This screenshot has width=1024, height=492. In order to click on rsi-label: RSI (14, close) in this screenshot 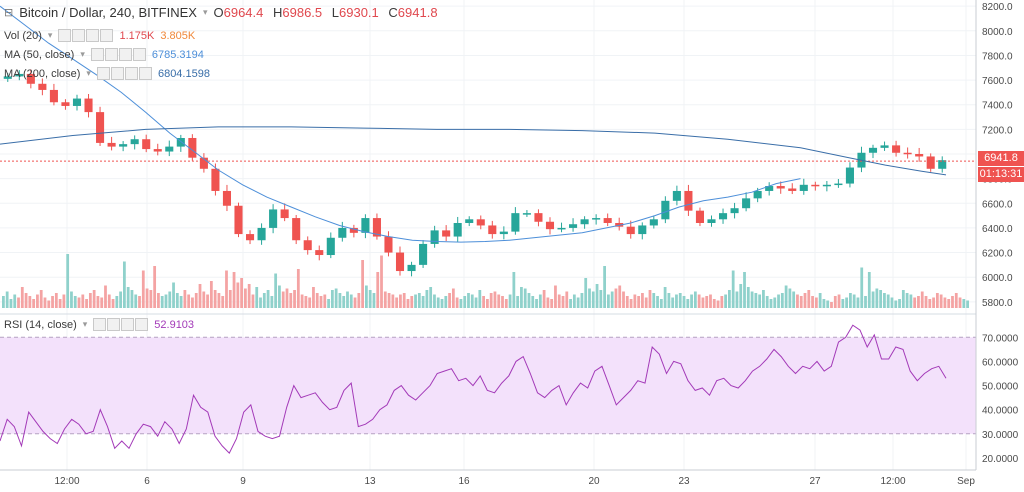, I will do `click(40, 324)`.